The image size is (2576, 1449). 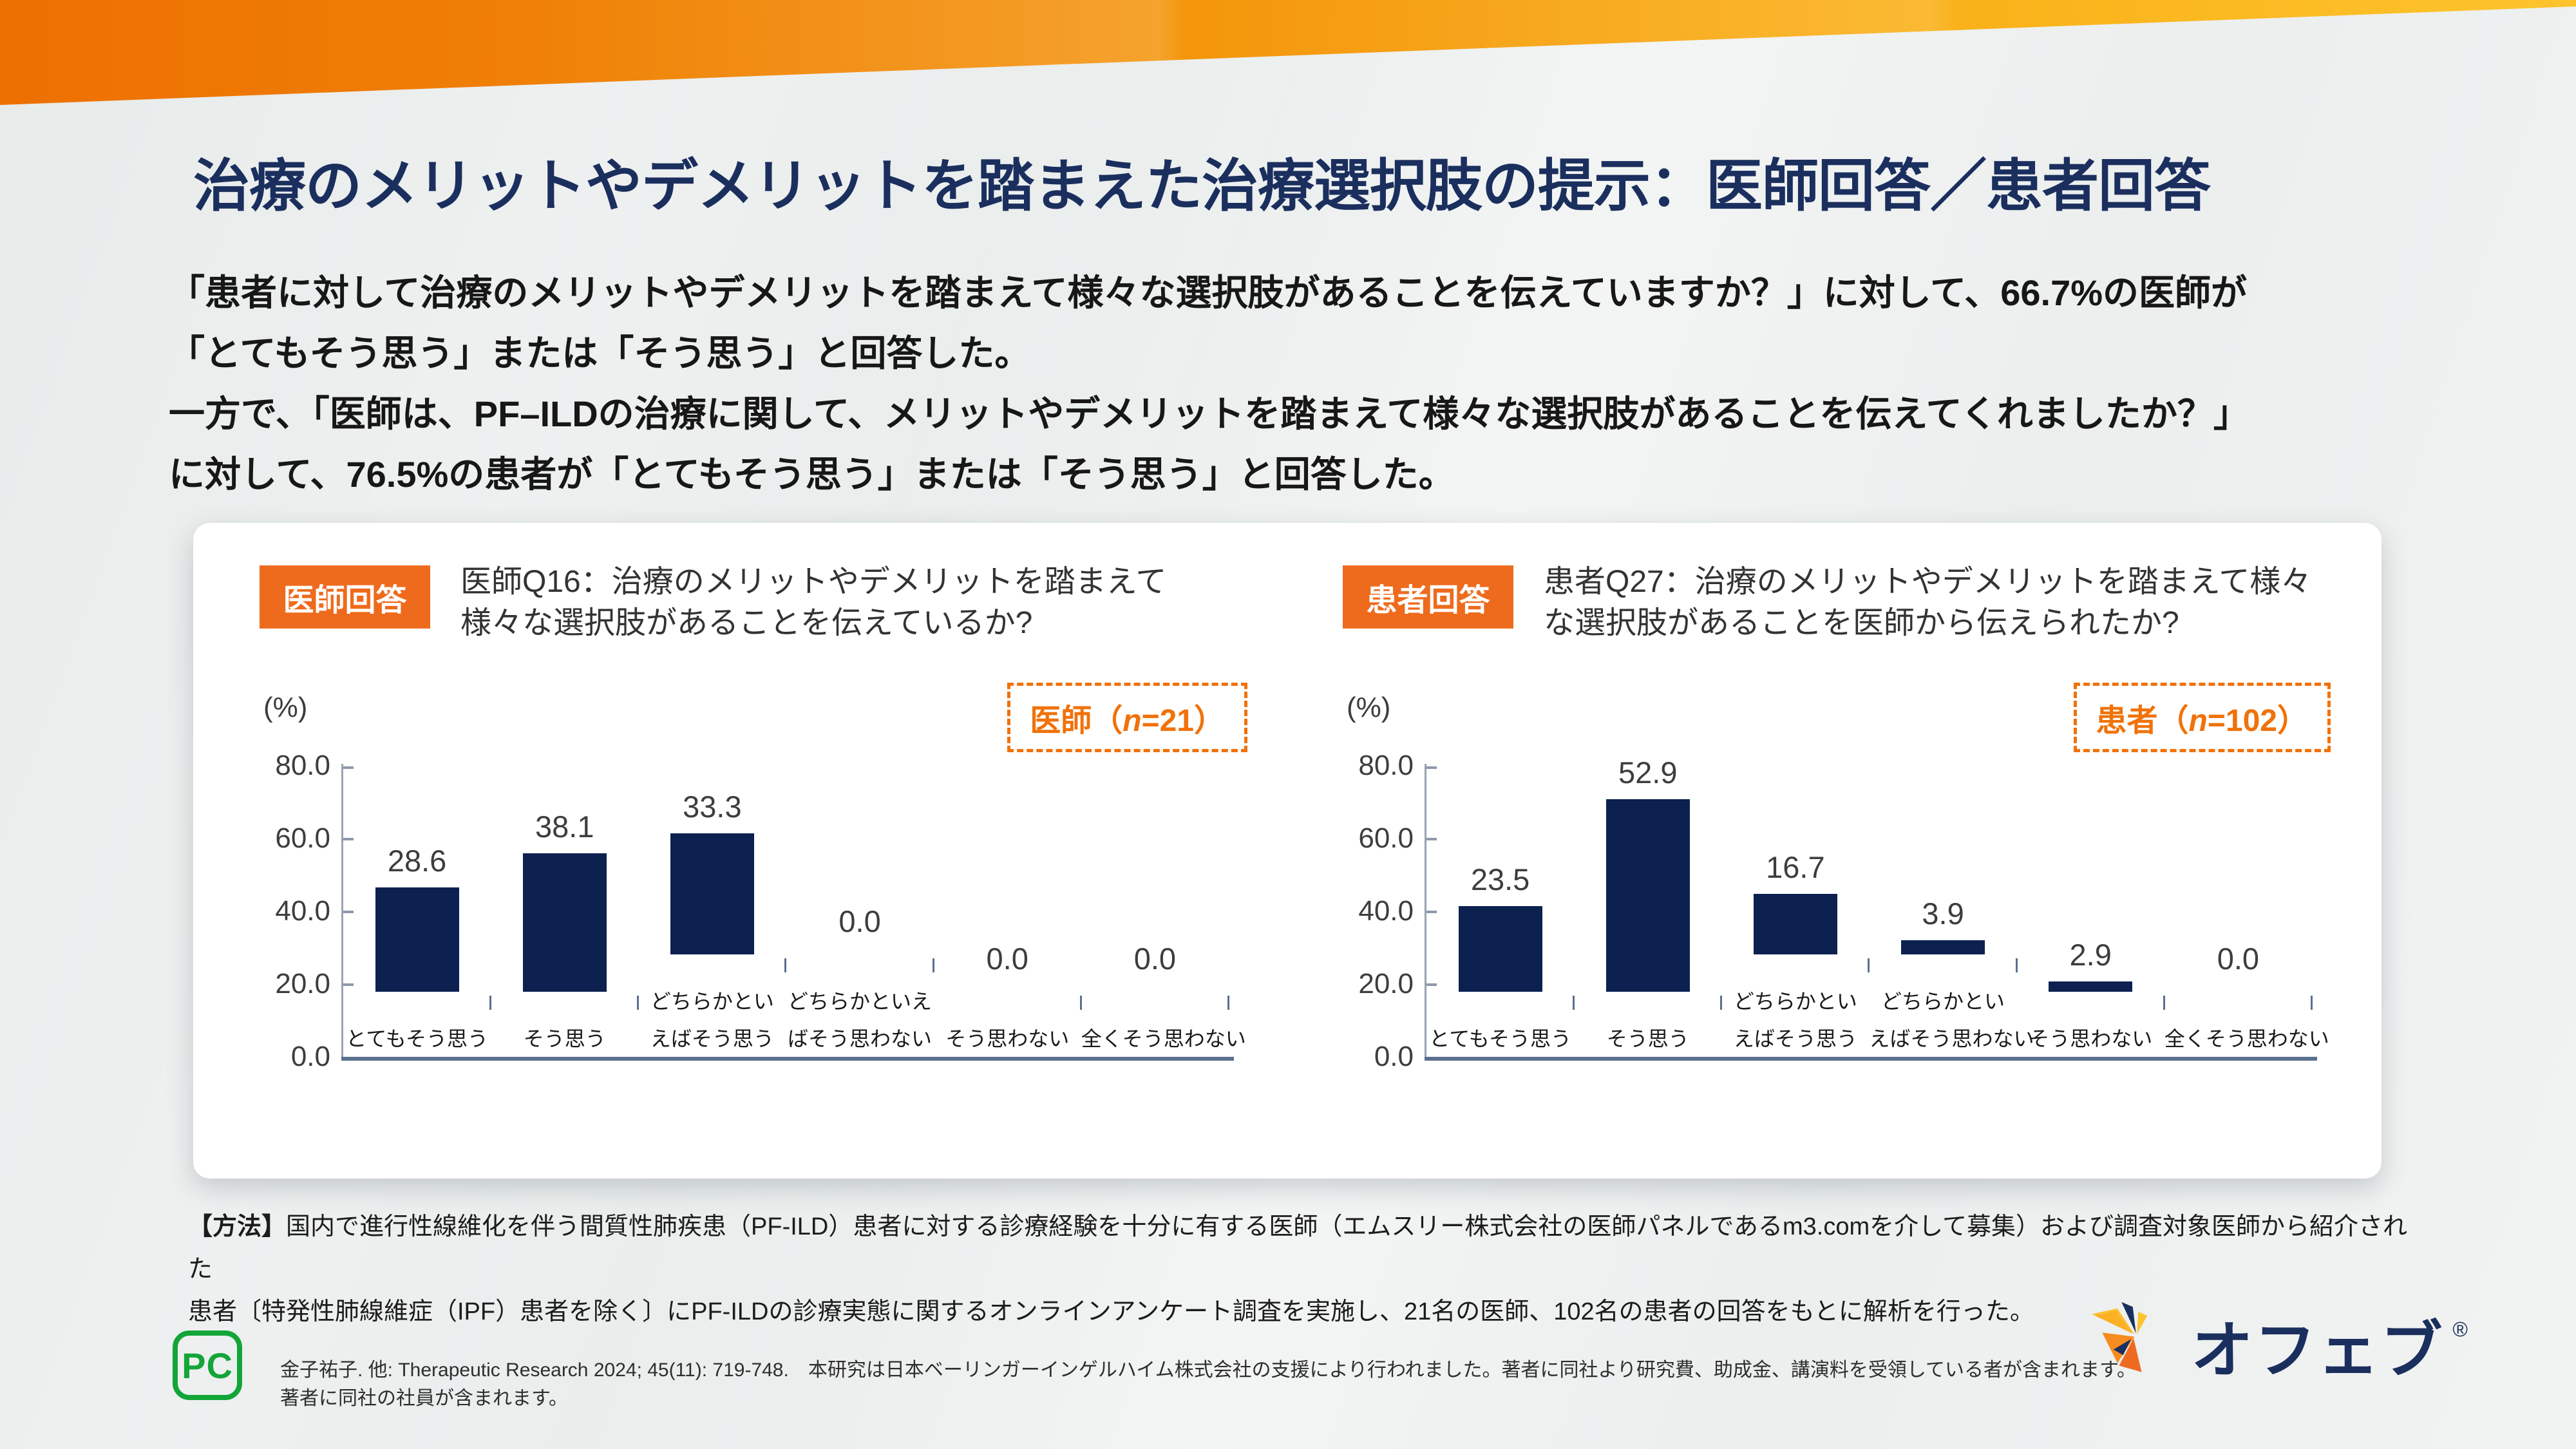 What do you see at coordinates (2120, 1337) in the screenshot?
I see `ofev-bird-icon` at bounding box center [2120, 1337].